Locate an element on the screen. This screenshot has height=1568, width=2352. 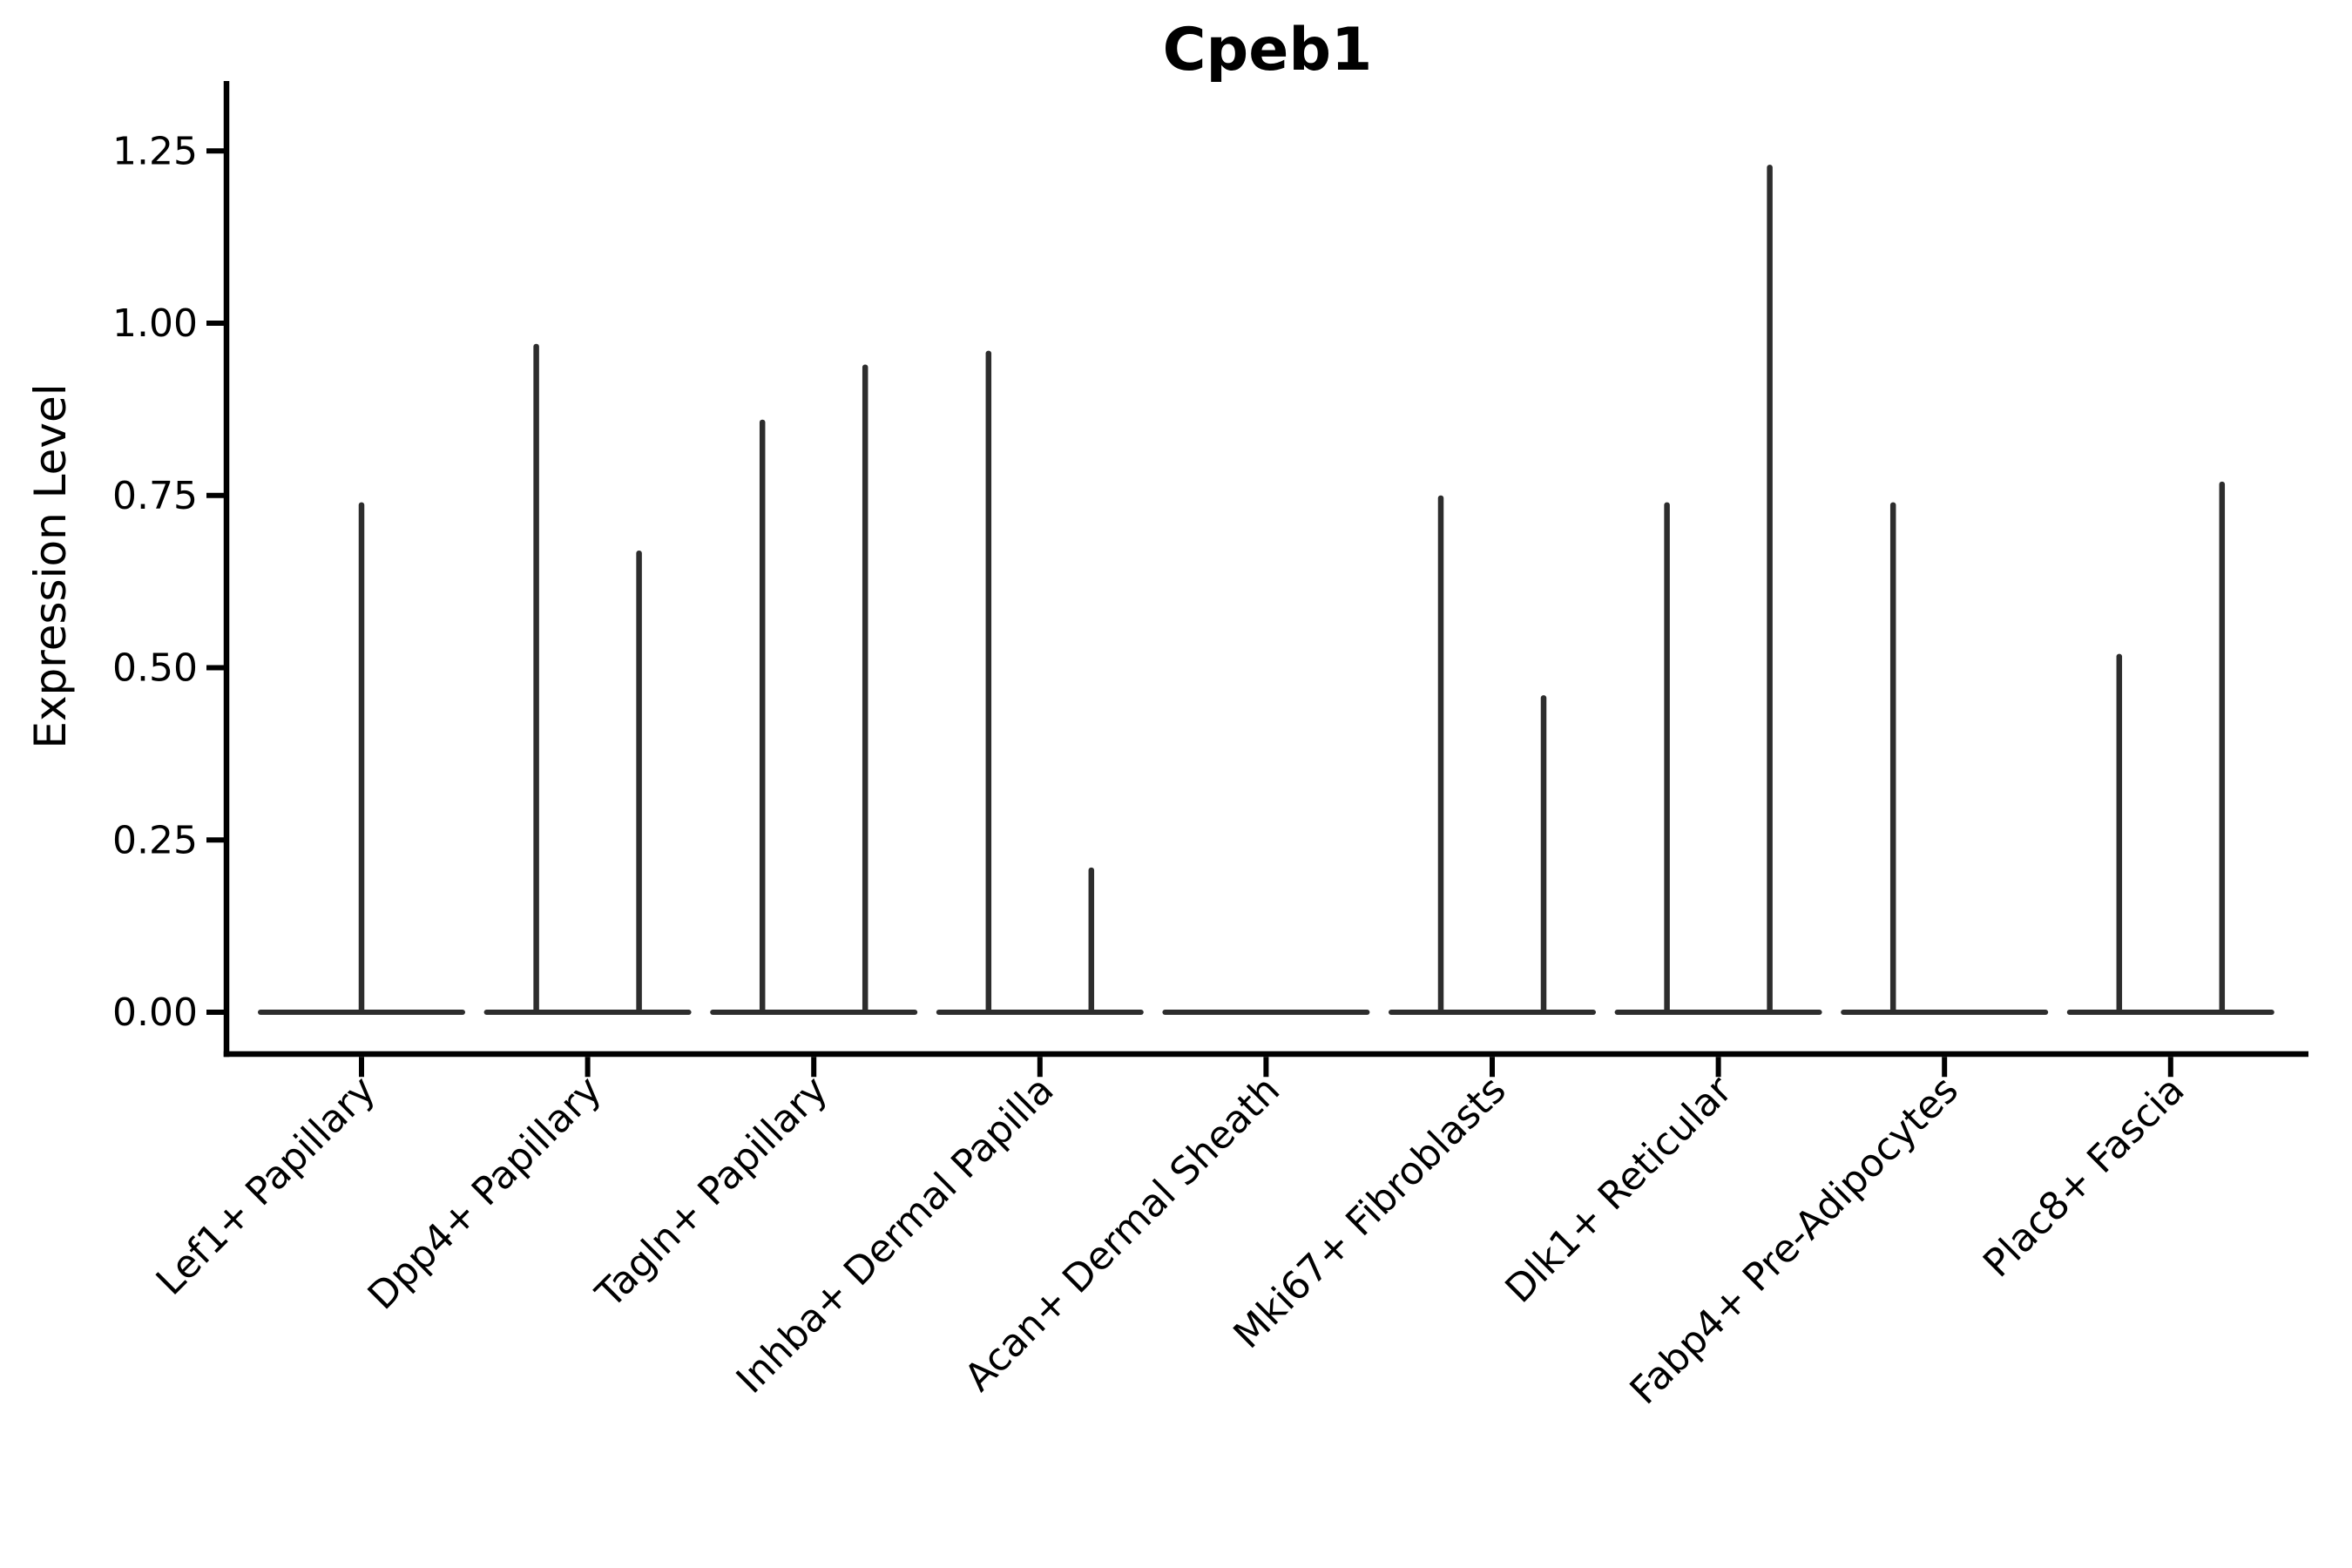
plot-title: Cpeb1 is located at coordinates (1267, 50).